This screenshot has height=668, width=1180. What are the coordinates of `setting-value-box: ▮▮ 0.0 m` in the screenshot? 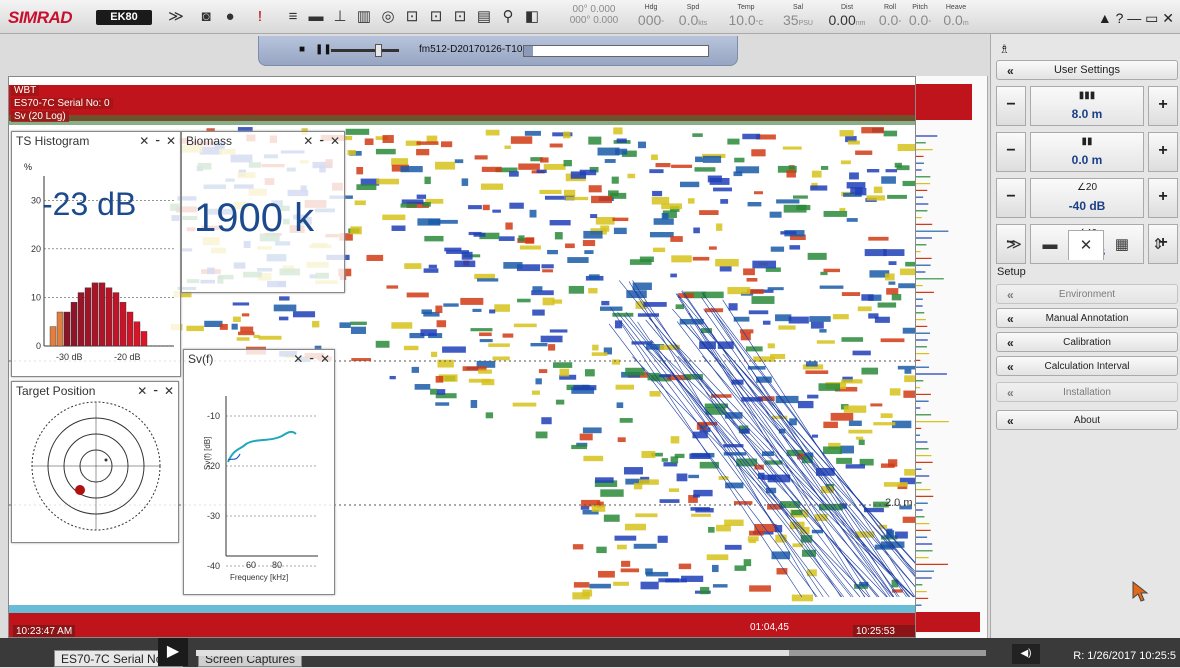 It's located at (1087, 152).